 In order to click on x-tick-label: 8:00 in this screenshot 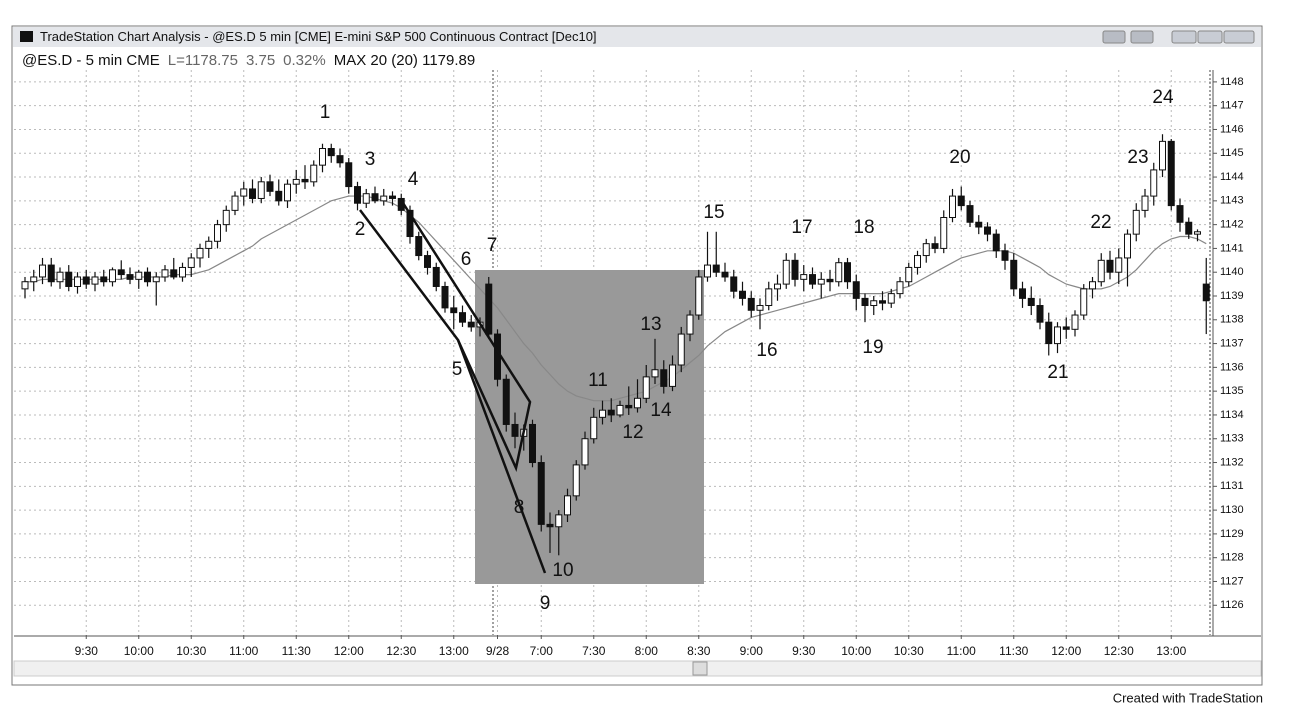, I will do `click(647, 651)`.